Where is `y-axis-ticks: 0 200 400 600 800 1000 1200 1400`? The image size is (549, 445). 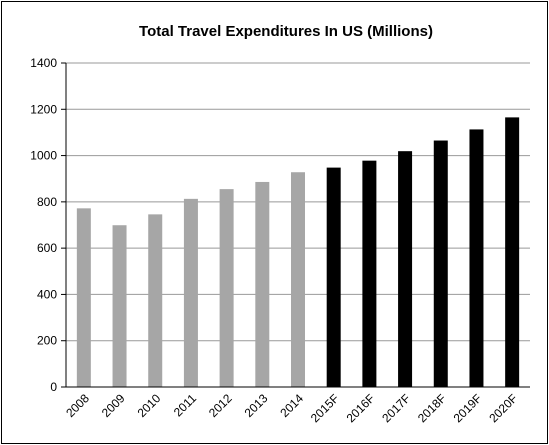
y-axis-ticks: 0 200 400 600 800 1000 1200 1400 is located at coordinates (48, 225).